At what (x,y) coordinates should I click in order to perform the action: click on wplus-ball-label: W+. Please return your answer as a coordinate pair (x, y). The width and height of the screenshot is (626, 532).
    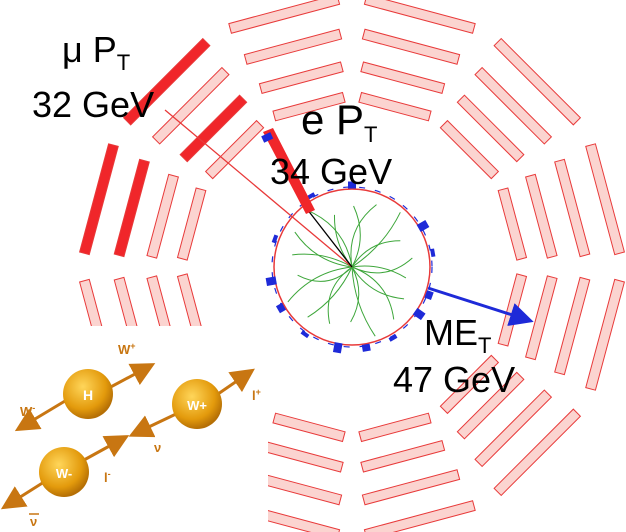
    Looking at the image, I should click on (197, 405).